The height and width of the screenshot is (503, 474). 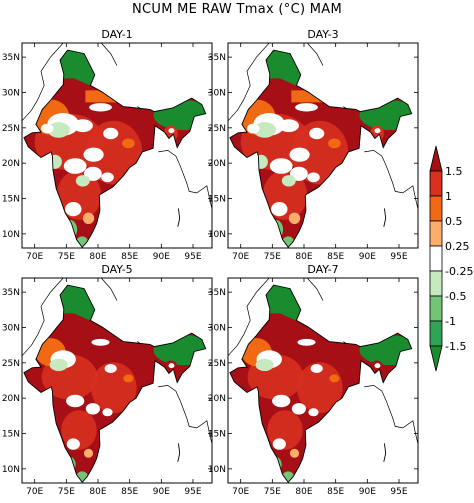 I want to click on lat-tick-label: 30N, so click(x=11, y=328).